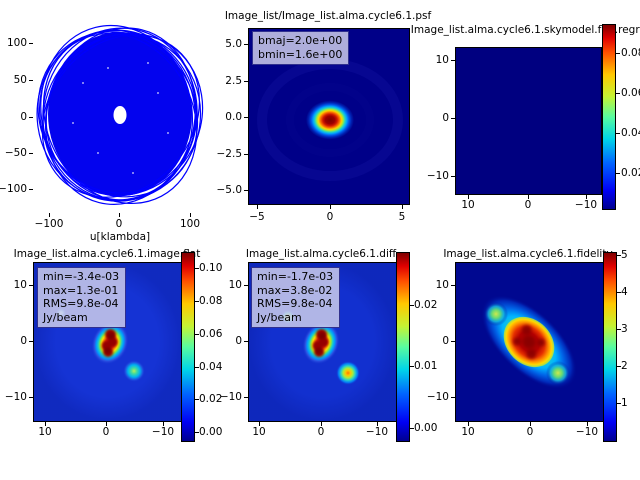  Describe the element at coordinates (163, 432) in the screenshot. I see `image-flat-xtick-label: −10` at that location.